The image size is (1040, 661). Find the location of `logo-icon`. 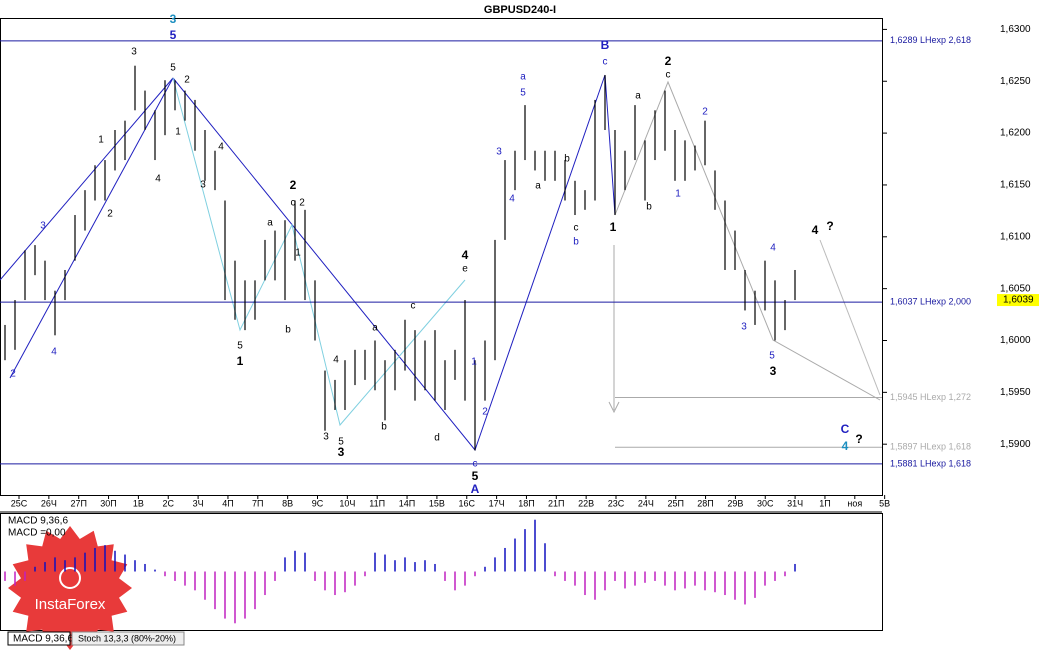

logo-icon is located at coordinates (70, 578).